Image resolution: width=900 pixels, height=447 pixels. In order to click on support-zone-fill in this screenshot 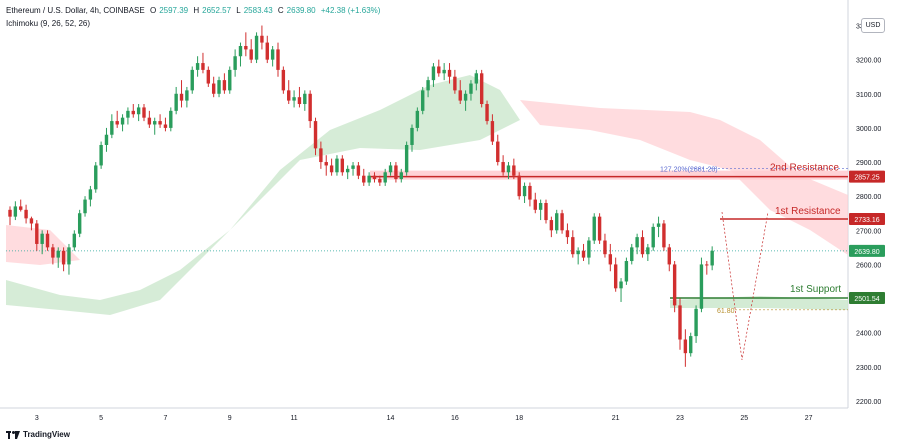, I will do `click(759, 303)`.